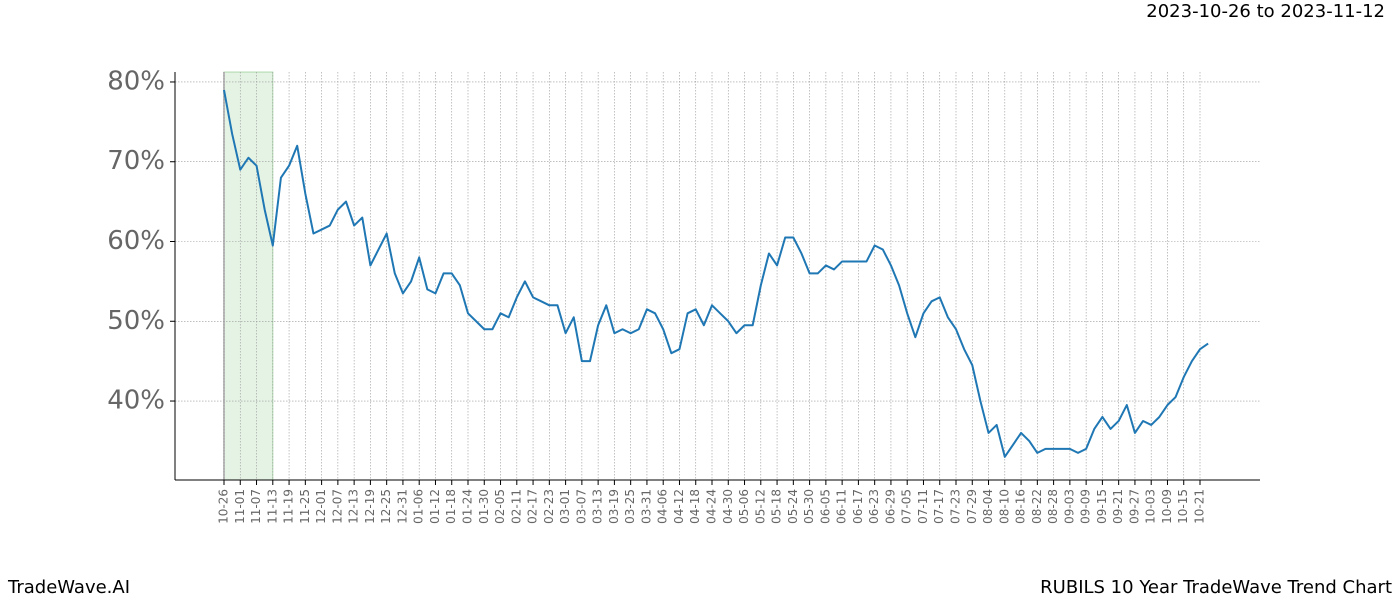 This screenshot has height=600, width=1400. What do you see at coordinates (679, 506) in the screenshot?
I see `x-tick-label: 04-12` at bounding box center [679, 506].